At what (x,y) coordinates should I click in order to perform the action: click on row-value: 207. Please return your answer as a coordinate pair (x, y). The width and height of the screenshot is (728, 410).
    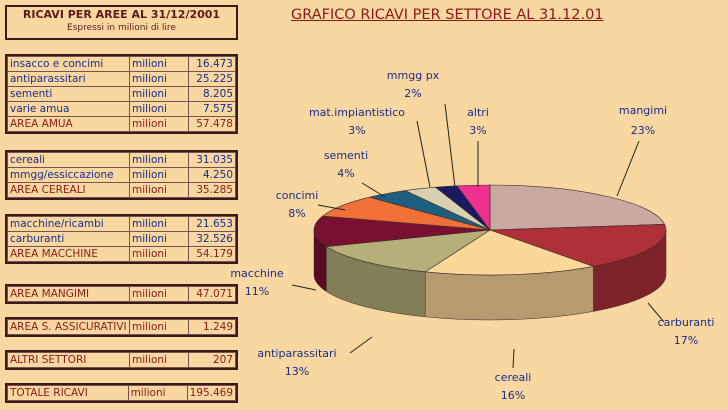
    Looking at the image, I should click on (212, 360).